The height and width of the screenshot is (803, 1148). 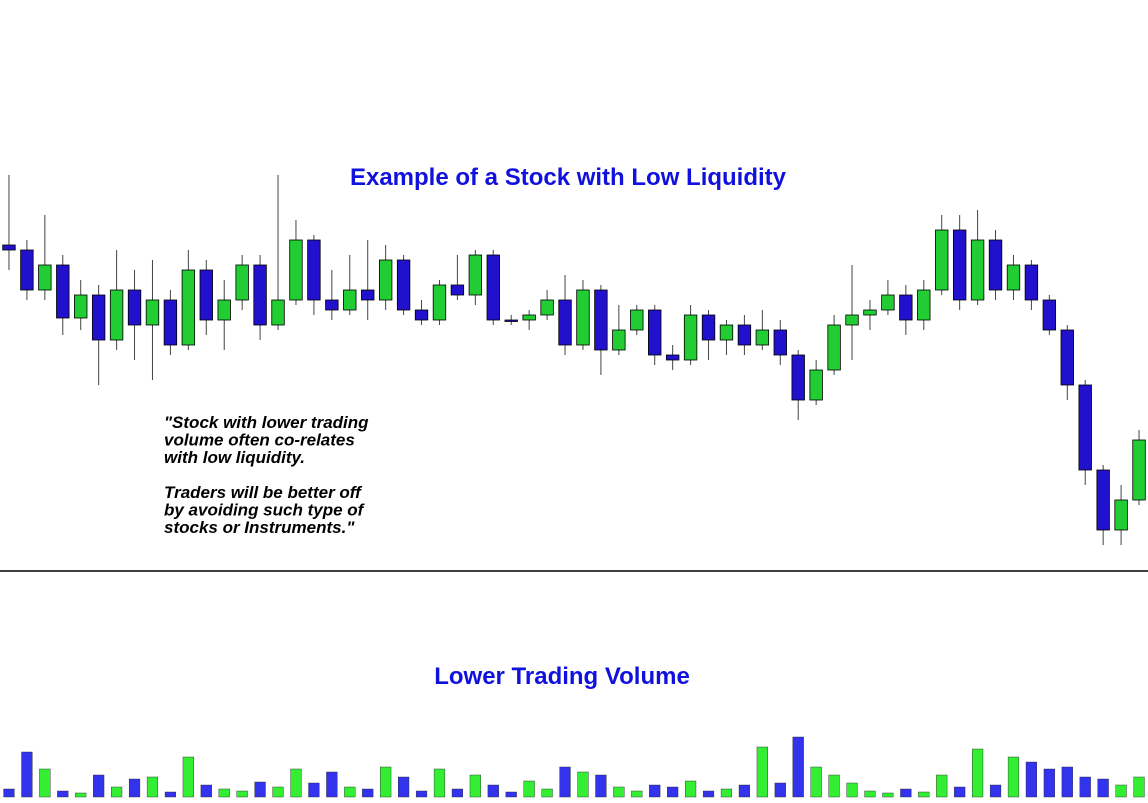 What do you see at coordinates (259, 440) in the screenshot?
I see `annotation: volume often co-relates` at bounding box center [259, 440].